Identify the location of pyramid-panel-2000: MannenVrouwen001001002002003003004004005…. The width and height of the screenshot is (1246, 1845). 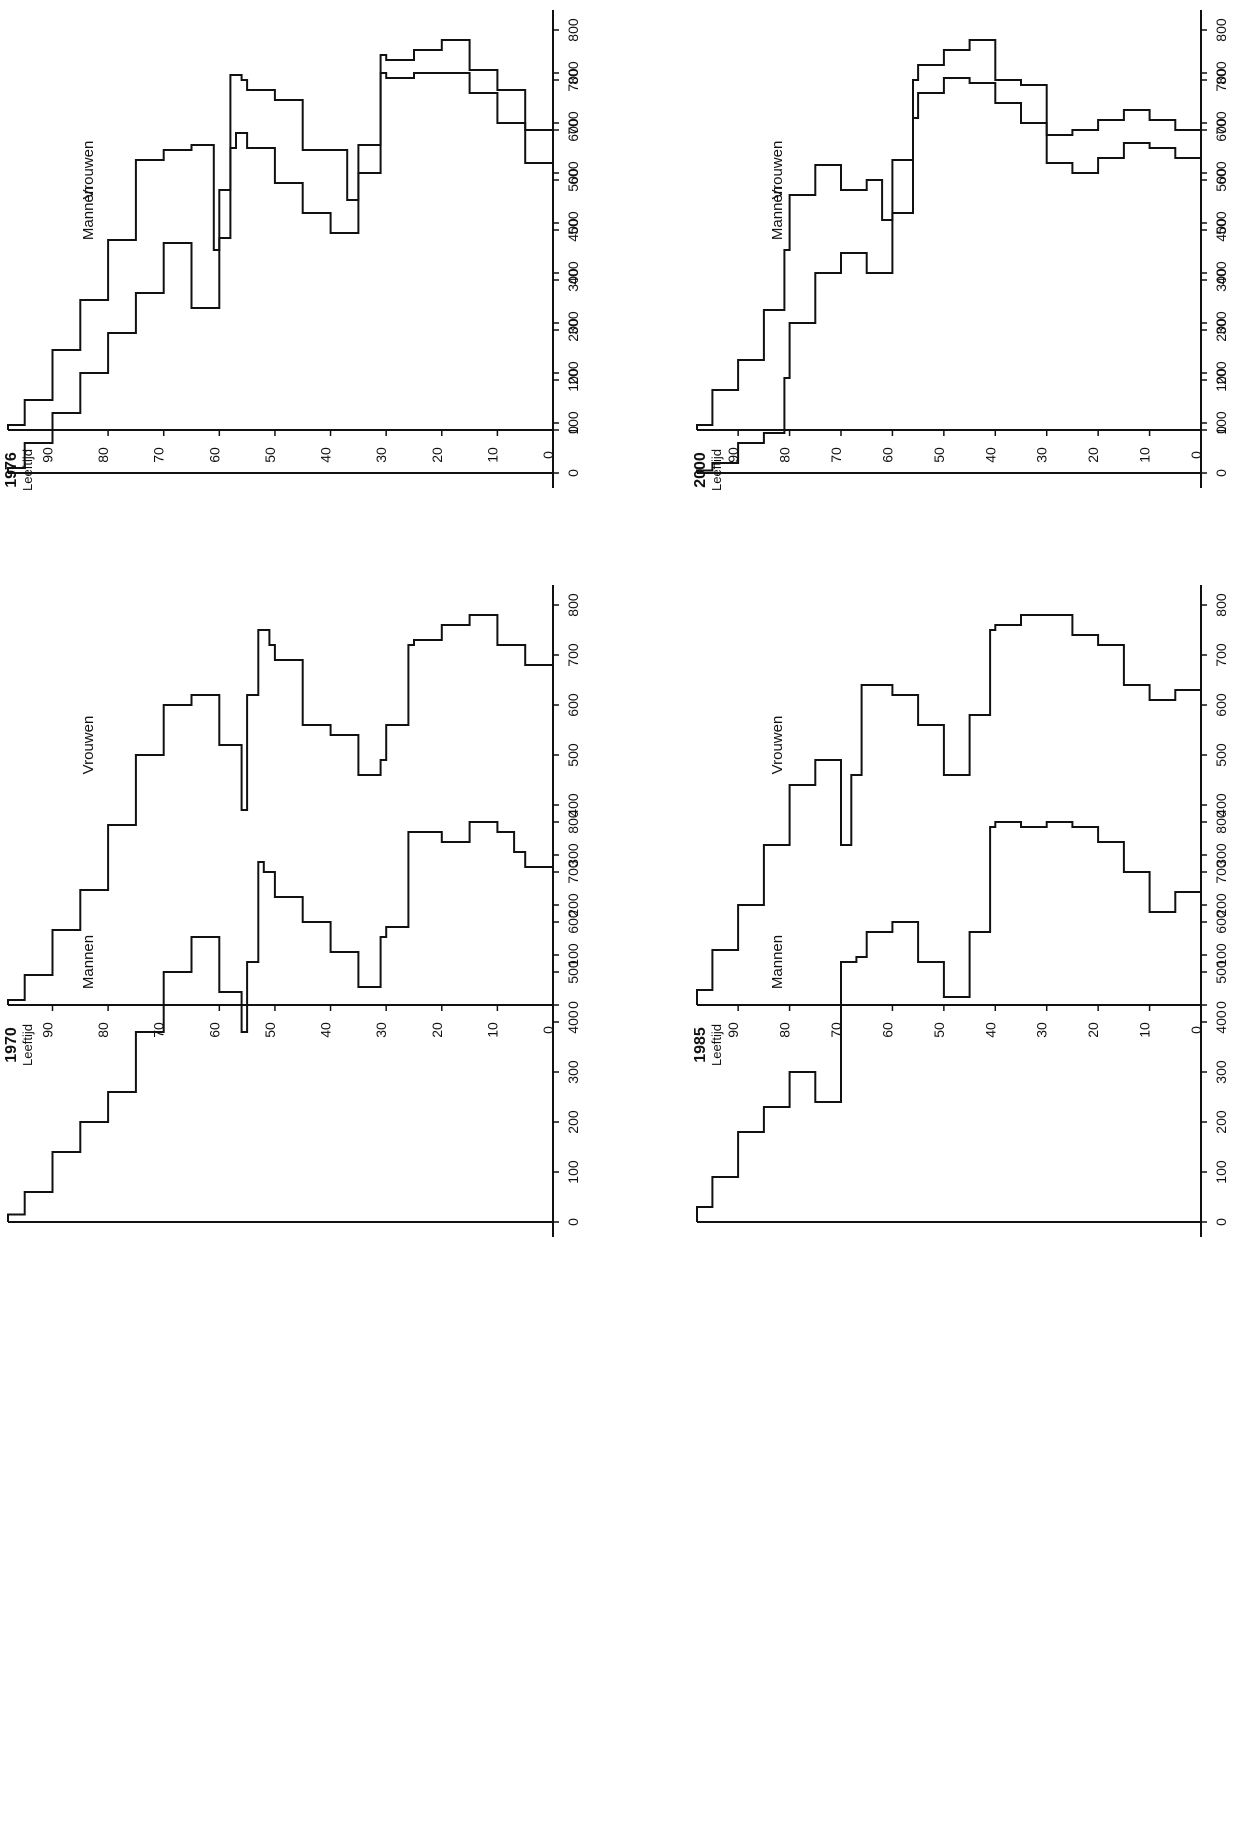
(960, 250).